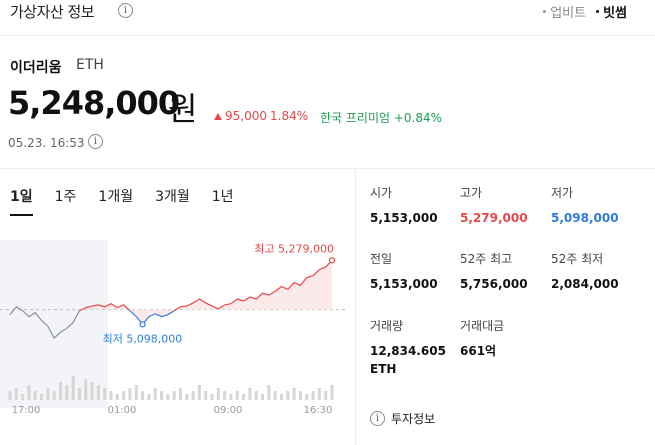 The image size is (655, 445). What do you see at coordinates (21, 201) in the screenshot?
I see `tab-1d: 1일` at bounding box center [21, 201].